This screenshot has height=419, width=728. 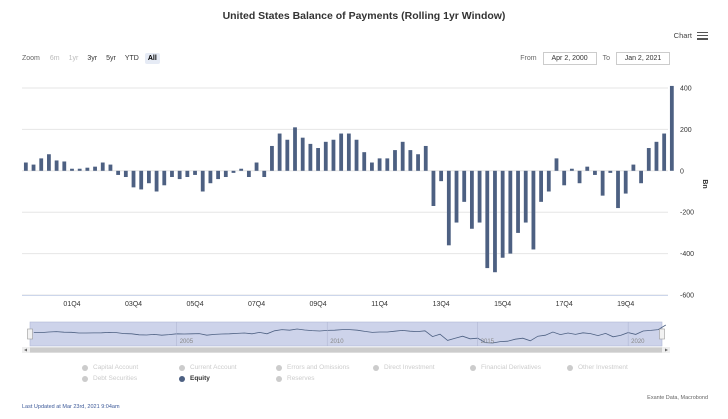 What do you see at coordinates (131, 58) in the screenshot?
I see `zoom-ytd-button: YTD` at bounding box center [131, 58].